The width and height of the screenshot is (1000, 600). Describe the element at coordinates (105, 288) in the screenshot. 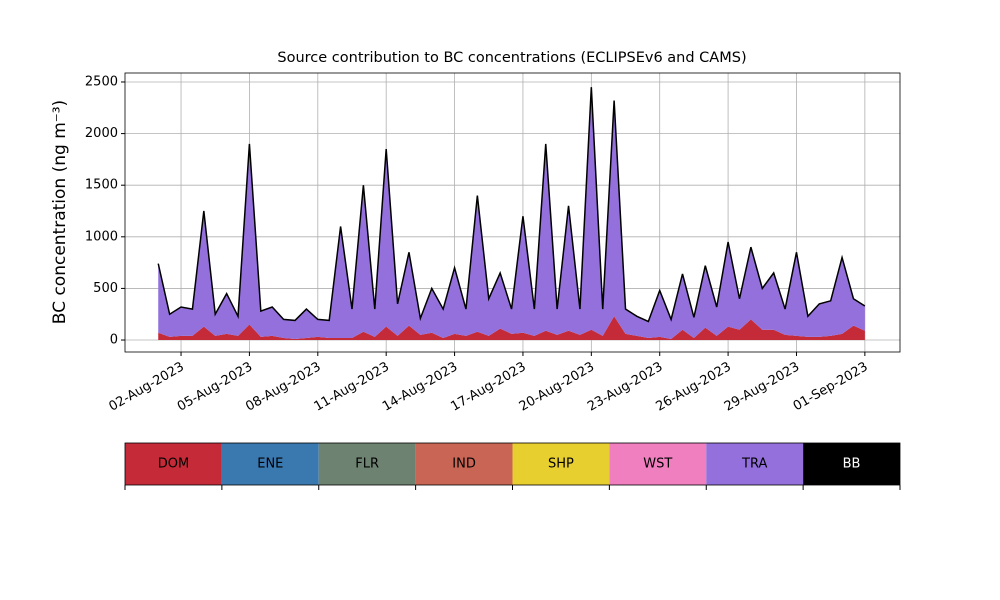

I see `y-tick-label: 500` at that location.